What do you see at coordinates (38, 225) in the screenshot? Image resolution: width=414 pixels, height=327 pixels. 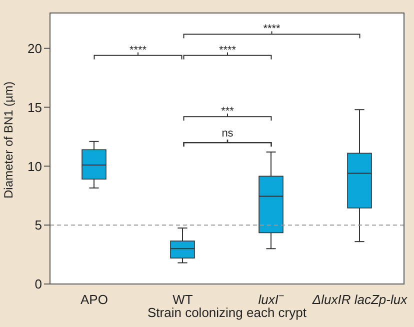 I see `y-tick-label: 5` at bounding box center [38, 225].